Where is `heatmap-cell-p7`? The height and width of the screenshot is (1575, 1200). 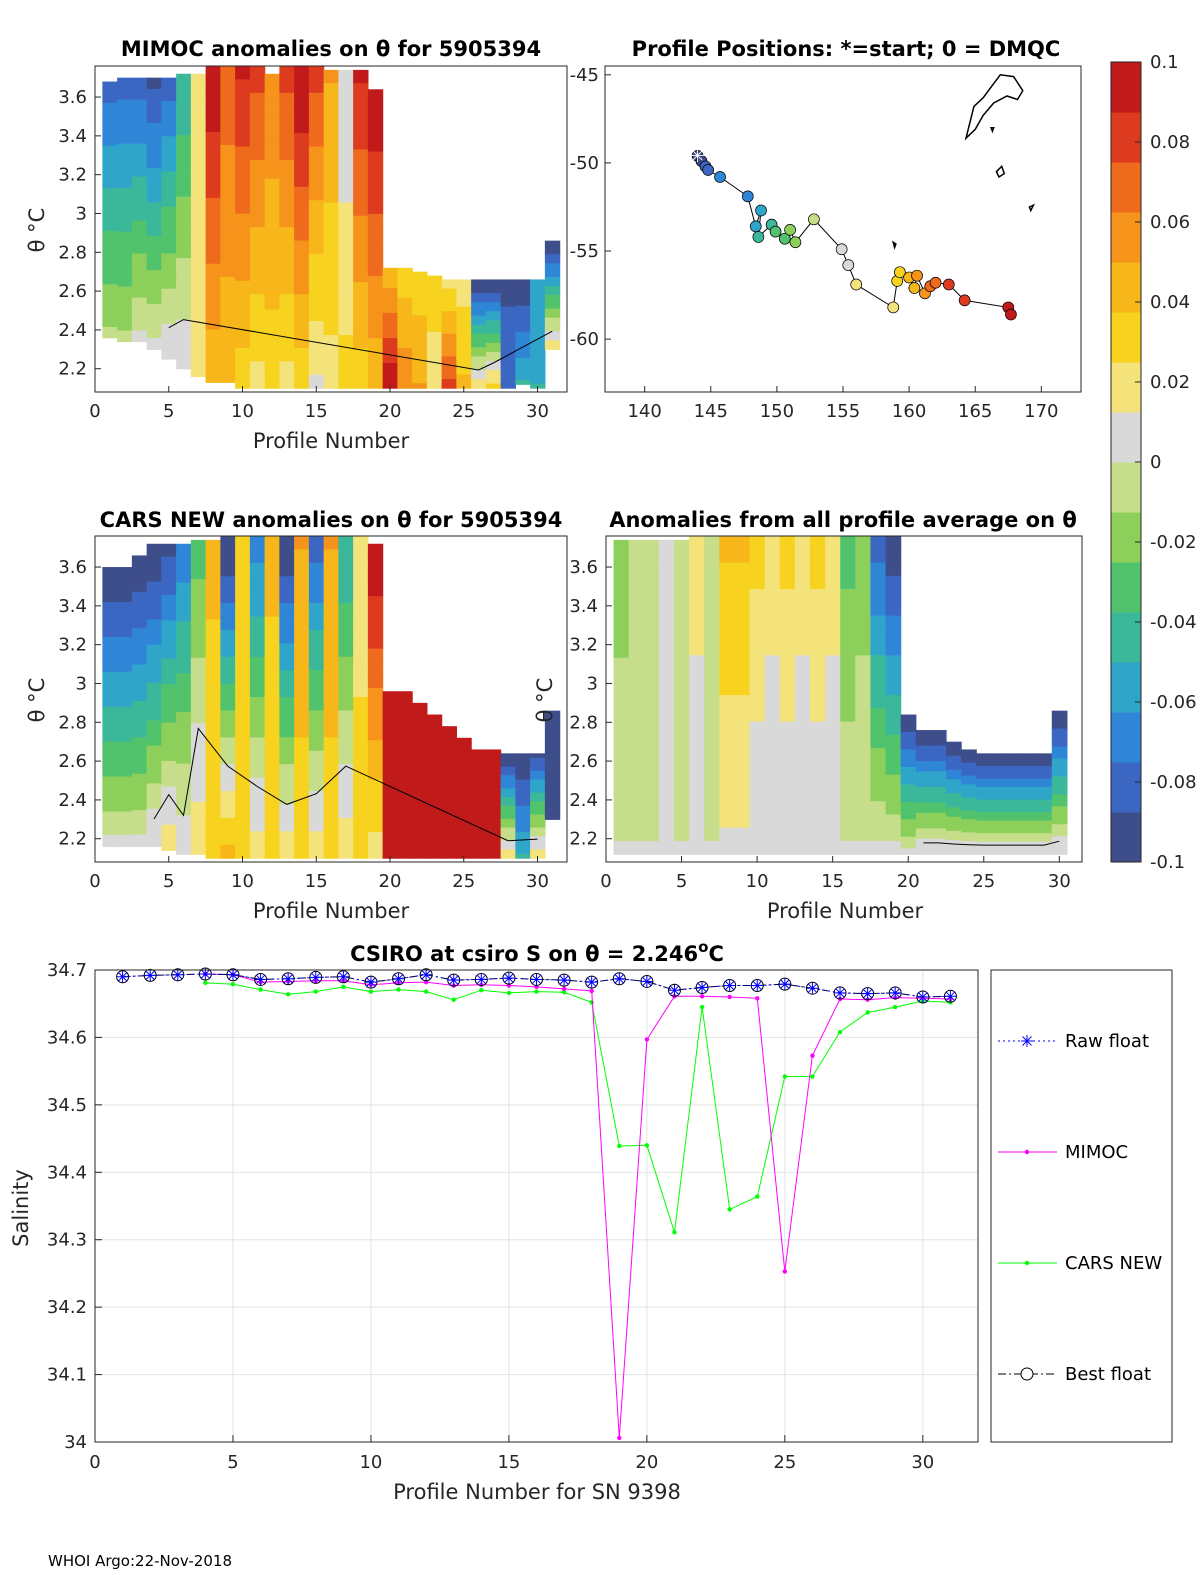
heatmap-cell-p7 is located at coordinates (198, 756).